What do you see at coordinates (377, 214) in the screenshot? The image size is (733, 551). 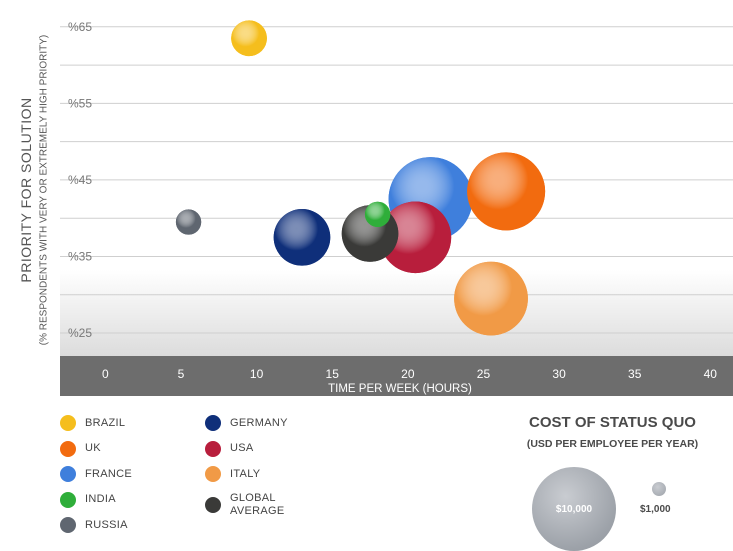 I see `bubble-india` at bounding box center [377, 214].